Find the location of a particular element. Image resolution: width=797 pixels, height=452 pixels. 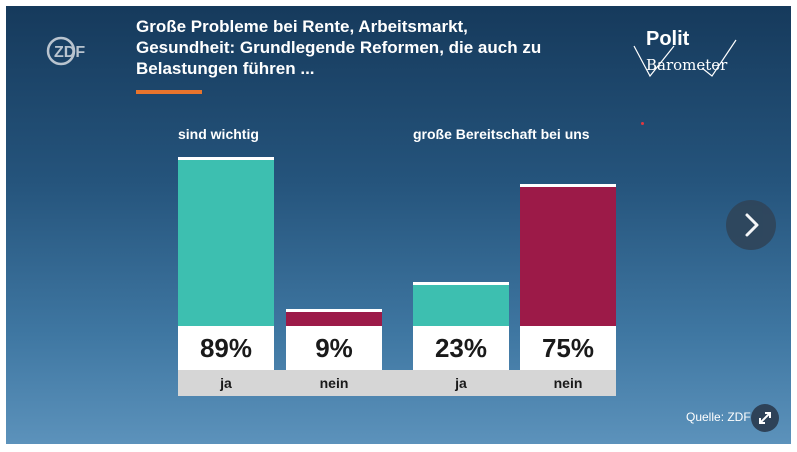

value-label-sind-wichtig-ja: 89% is located at coordinates (226, 348).